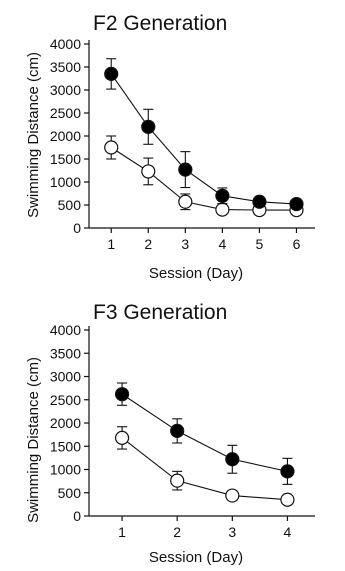 The width and height of the screenshot is (345, 571). Describe the element at coordinates (160, 312) in the screenshot. I see `chart-title: F3 Generation` at that location.